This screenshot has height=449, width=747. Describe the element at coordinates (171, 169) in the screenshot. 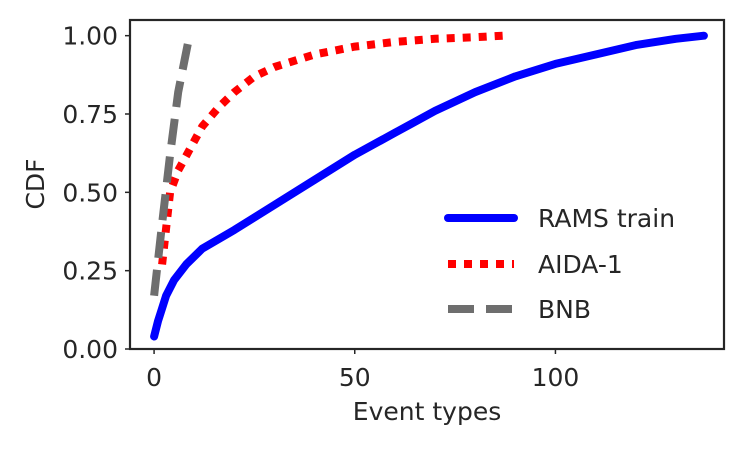

I see `series-line-bnb` at that location.